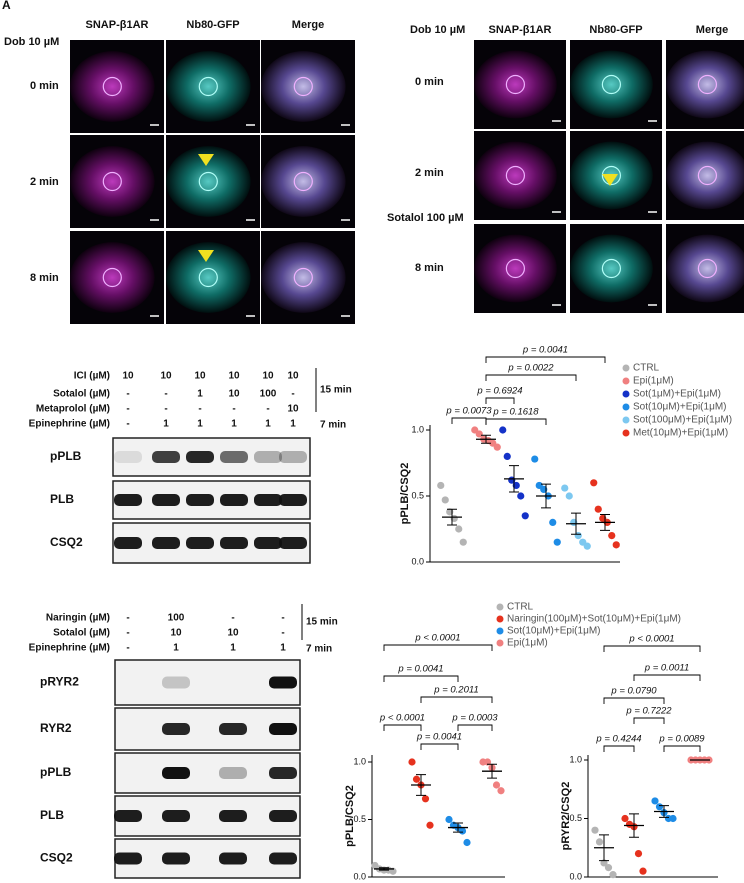  What do you see at coordinates (474, 718) in the screenshot?
I see `p-value: p = 0.0003` at bounding box center [474, 718].